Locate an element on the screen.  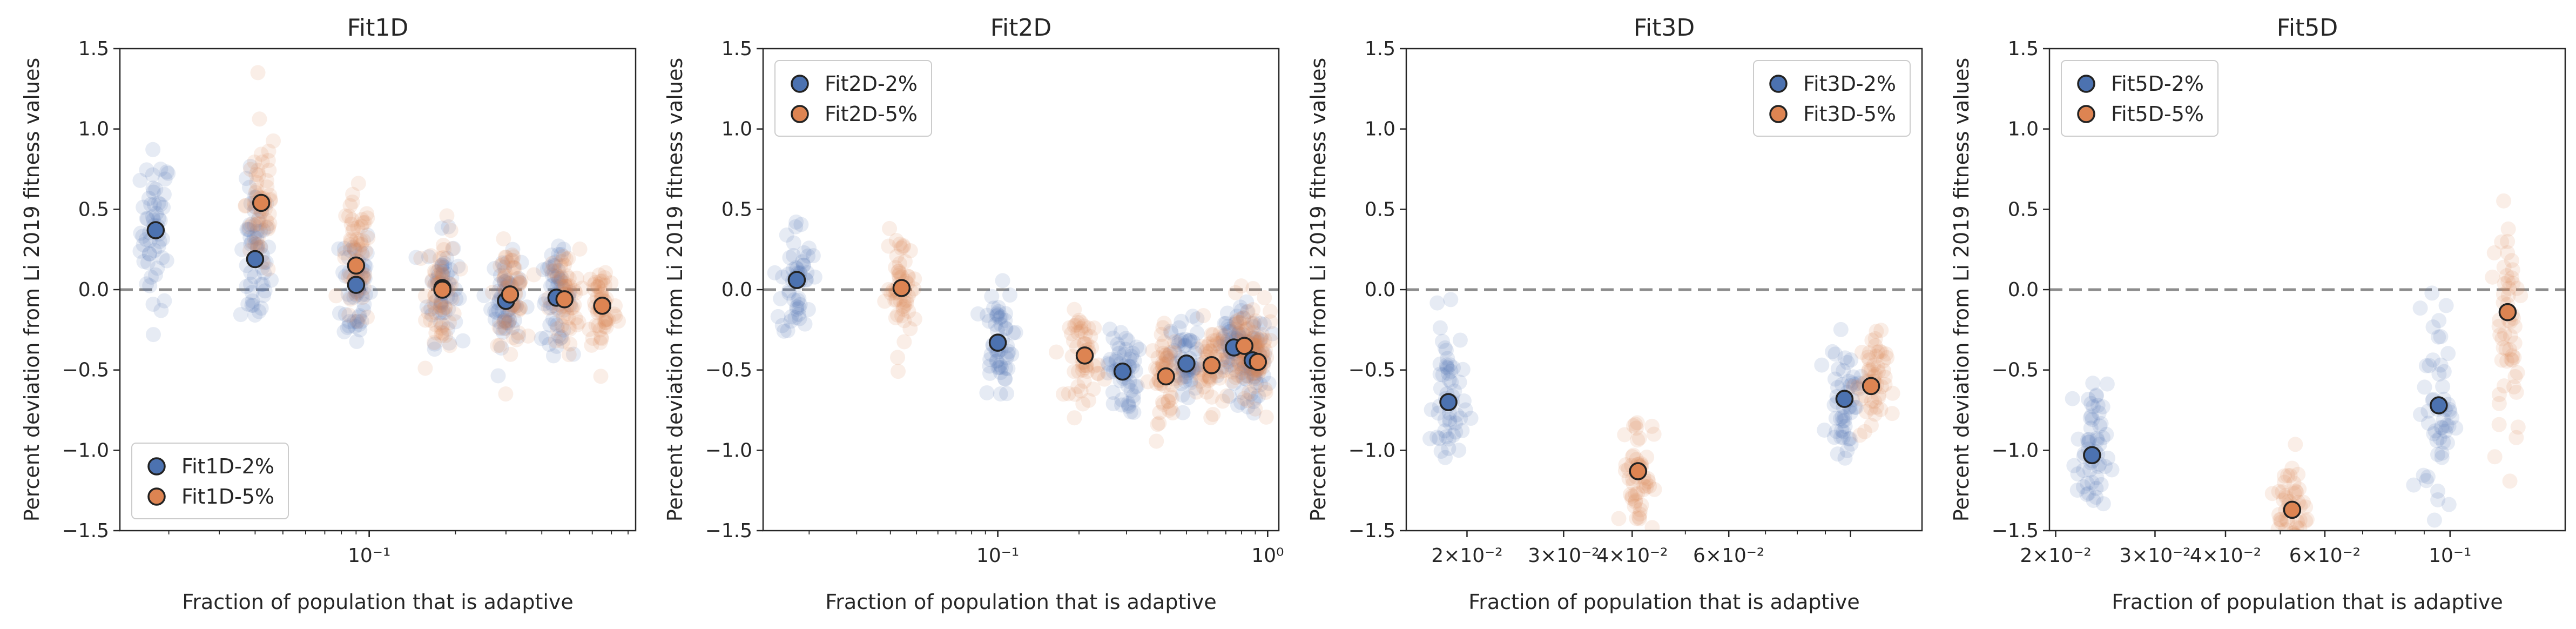
y-tick-label: 0.0 is located at coordinates (2023, 290).